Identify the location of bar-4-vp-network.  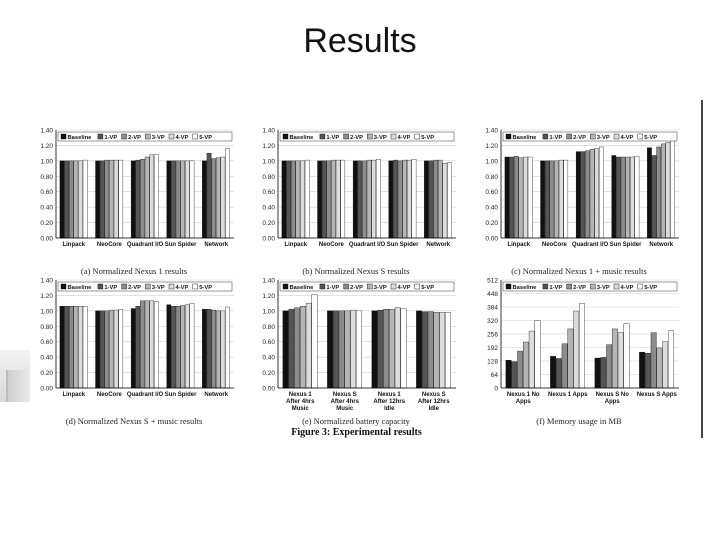
(445, 200).